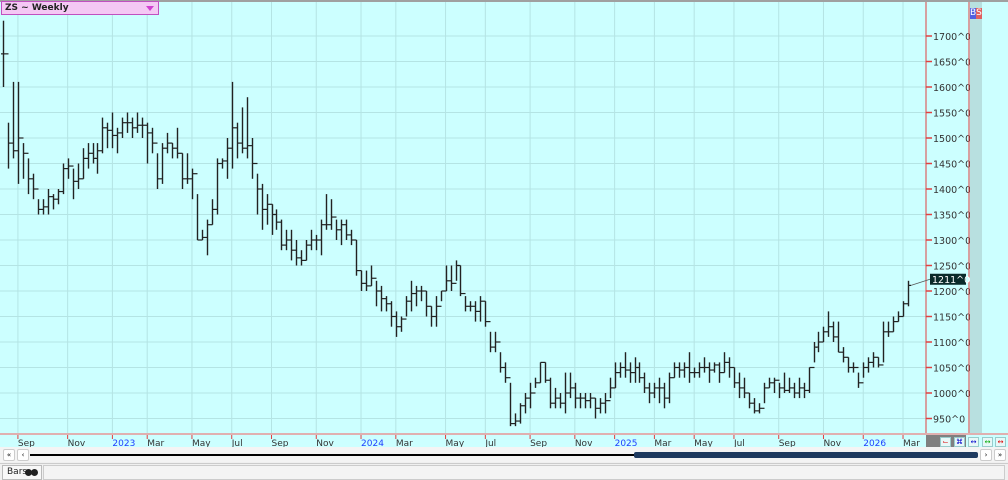 The width and height of the screenshot is (1008, 480). I want to click on symbol-selector: ZS ~ Weekly, so click(80, 8).